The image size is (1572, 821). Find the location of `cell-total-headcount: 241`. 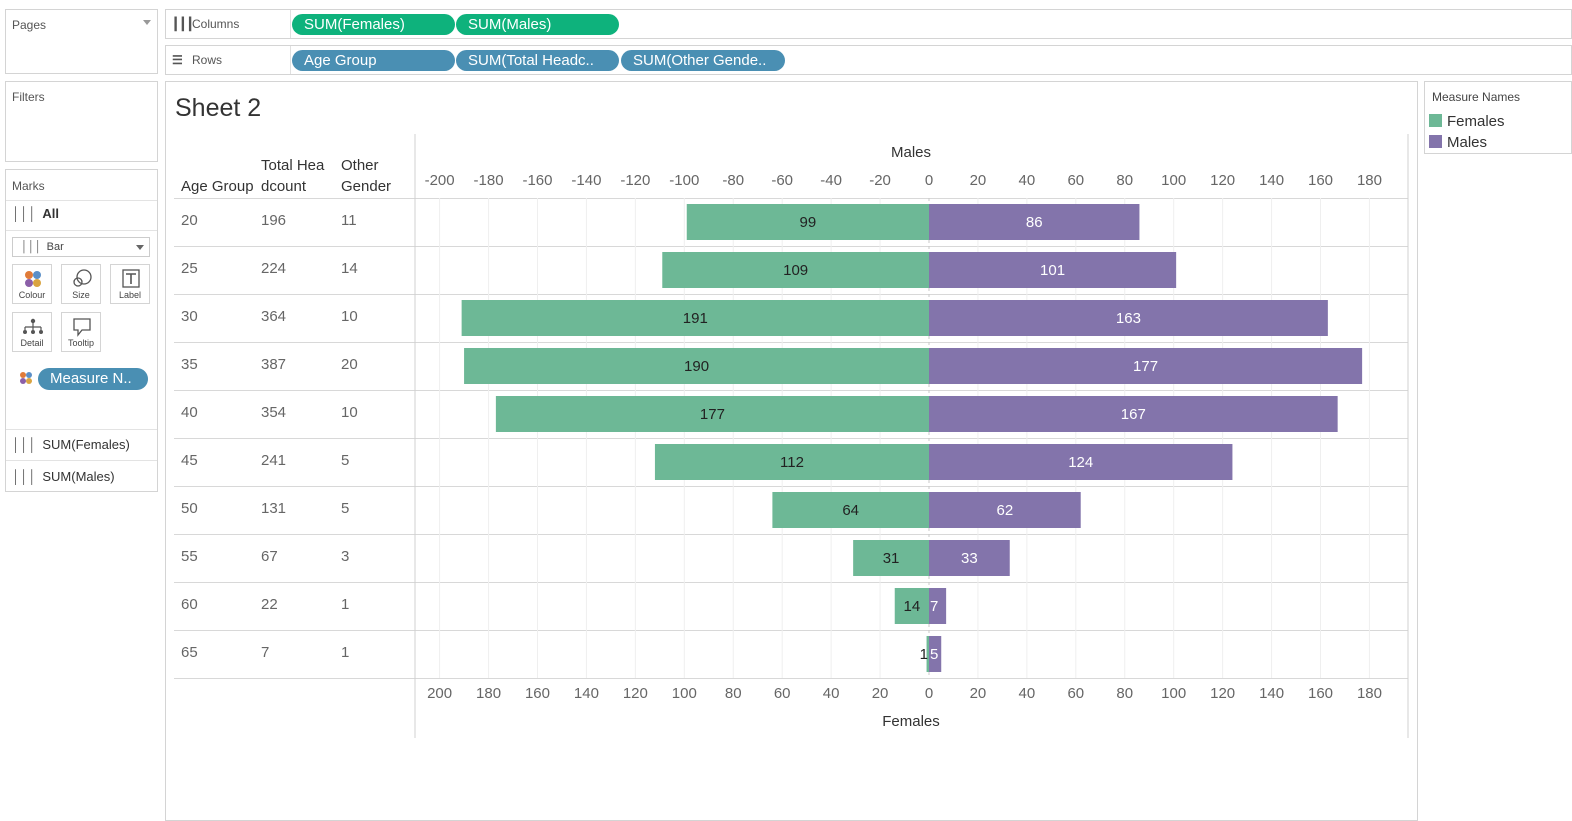

cell-total-headcount: 241 is located at coordinates (274, 460).